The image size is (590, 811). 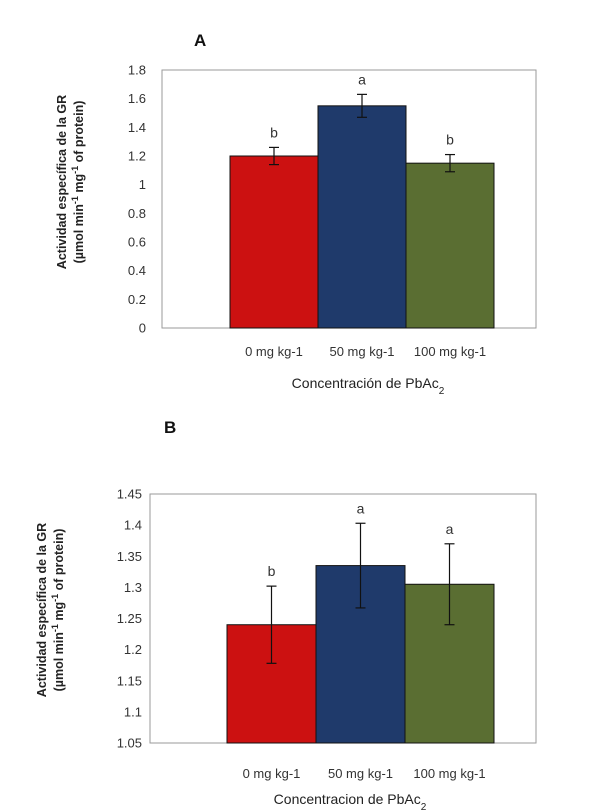 What do you see at coordinates (362, 79) in the screenshot?
I see `significance-letter-a-2: a` at bounding box center [362, 79].